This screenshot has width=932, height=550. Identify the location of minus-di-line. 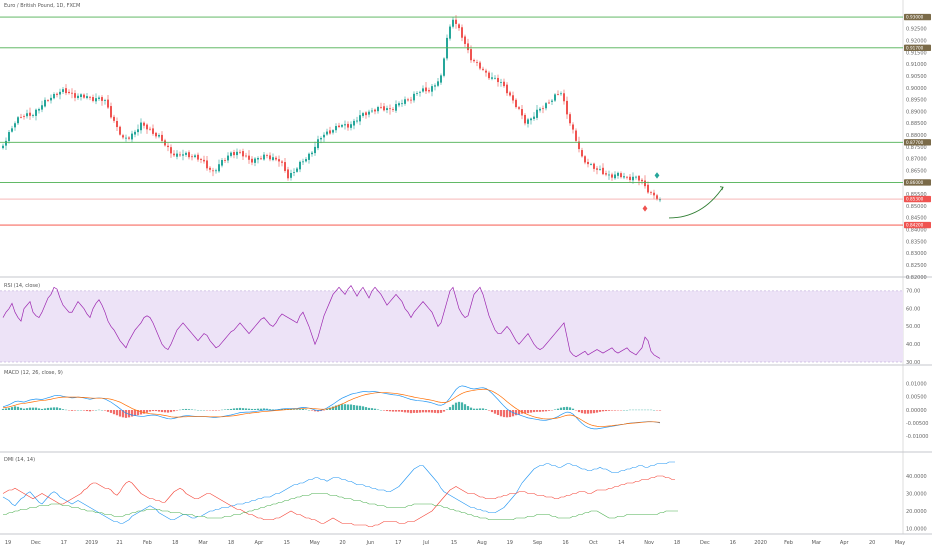
(338, 501).